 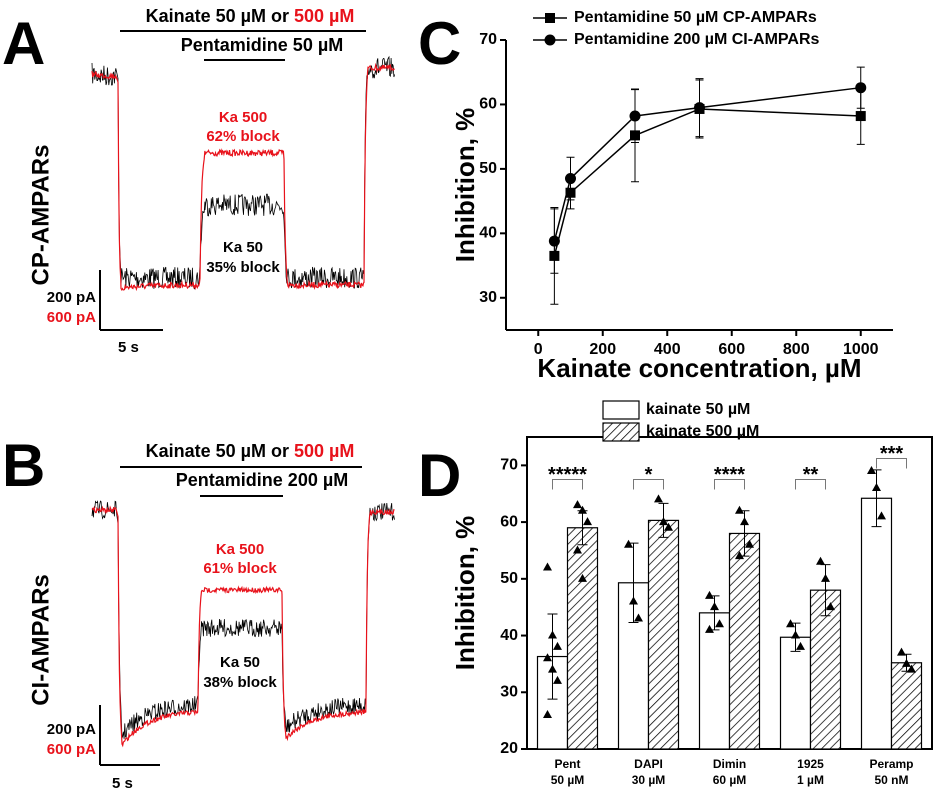 What do you see at coordinates (861, 349) in the screenshot?
I see `x-tick-label: 1000` at bounding box center [861, 349].